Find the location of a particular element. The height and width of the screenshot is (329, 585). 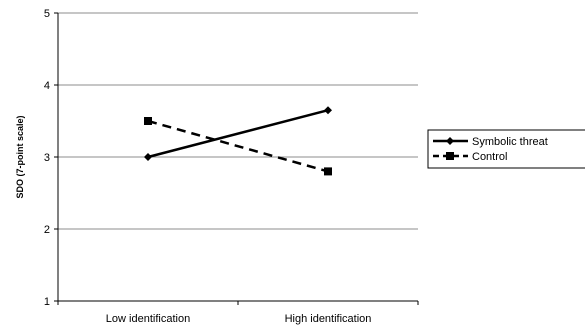

y-tick-labels: 1 2 3 4 5 is located at coordinates (47, 158).